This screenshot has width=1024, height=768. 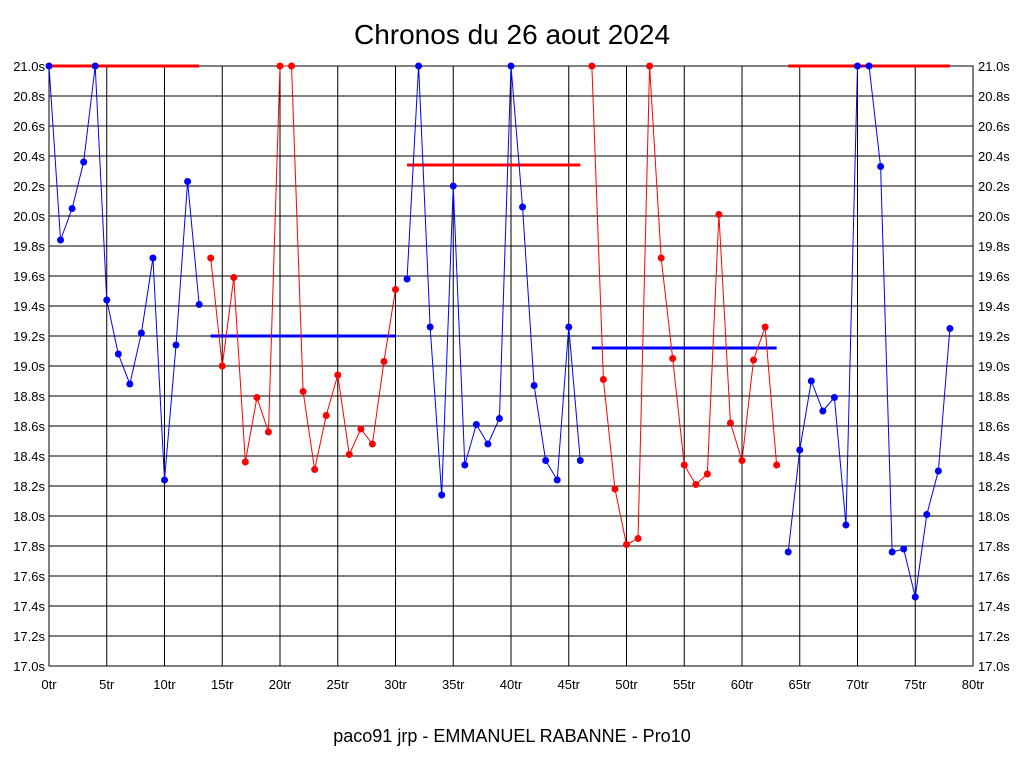 I want to click on y-tick-label-left: 18.4s, so click(x=29, y=456).